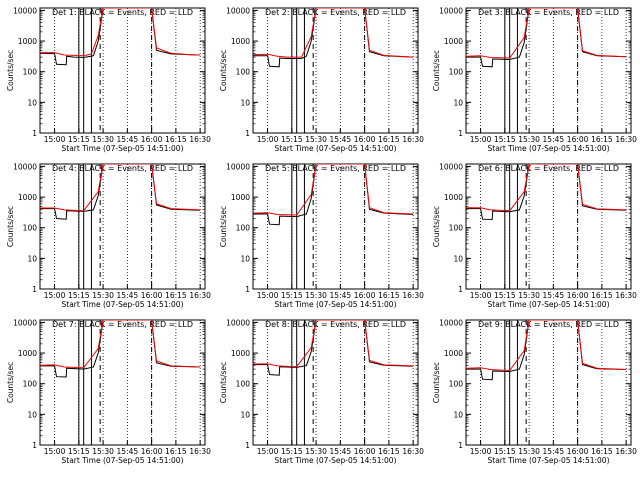 Image resolution: width=640 pixels, height=480 pixels. What do you see at coordinates (548, 168) in the screenshot?
I see `chart-title: Det 6: BLACK = Events, RED = LLD` at bounding box center [548, 168].